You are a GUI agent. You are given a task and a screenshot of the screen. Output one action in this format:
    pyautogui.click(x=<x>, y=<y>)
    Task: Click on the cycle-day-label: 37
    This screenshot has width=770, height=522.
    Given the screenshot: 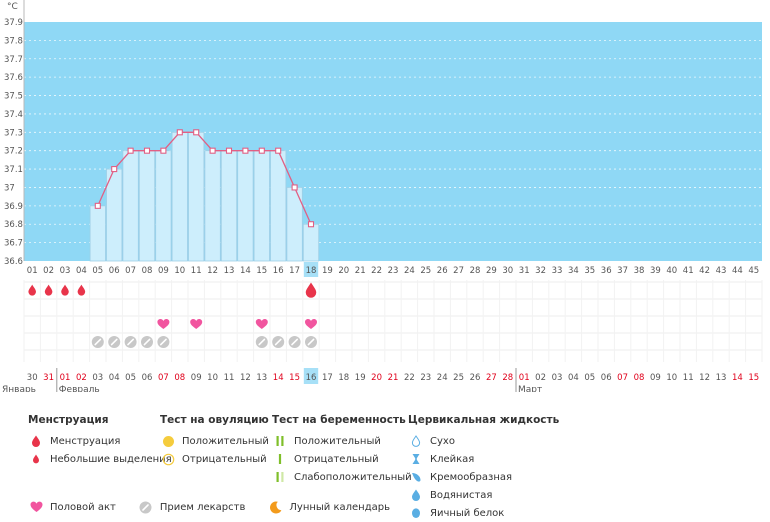 What is the action you would take?
    pyautogui.click(x=622, y=271)
    